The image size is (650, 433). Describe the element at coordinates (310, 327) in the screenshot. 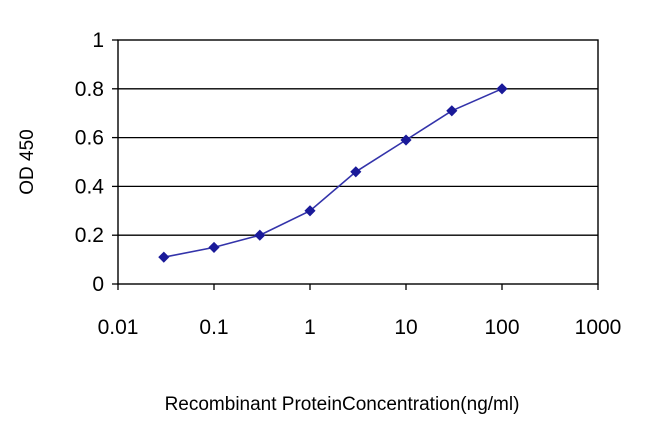

I see `x-tick-label: 1` at that location.